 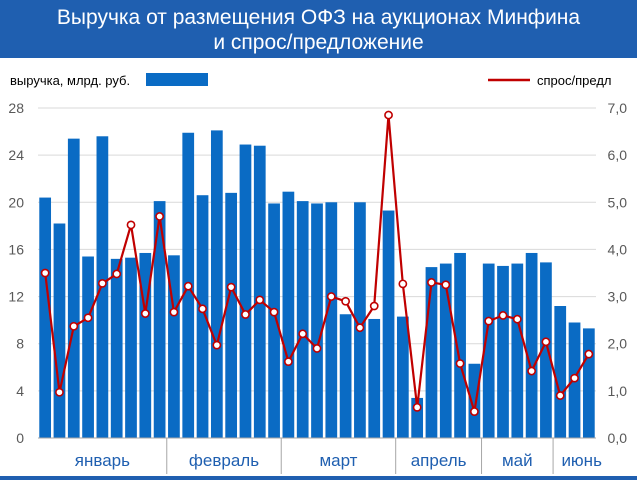 I want to click on y-right-tick-label: 7,0, so click(x=618, y=108).